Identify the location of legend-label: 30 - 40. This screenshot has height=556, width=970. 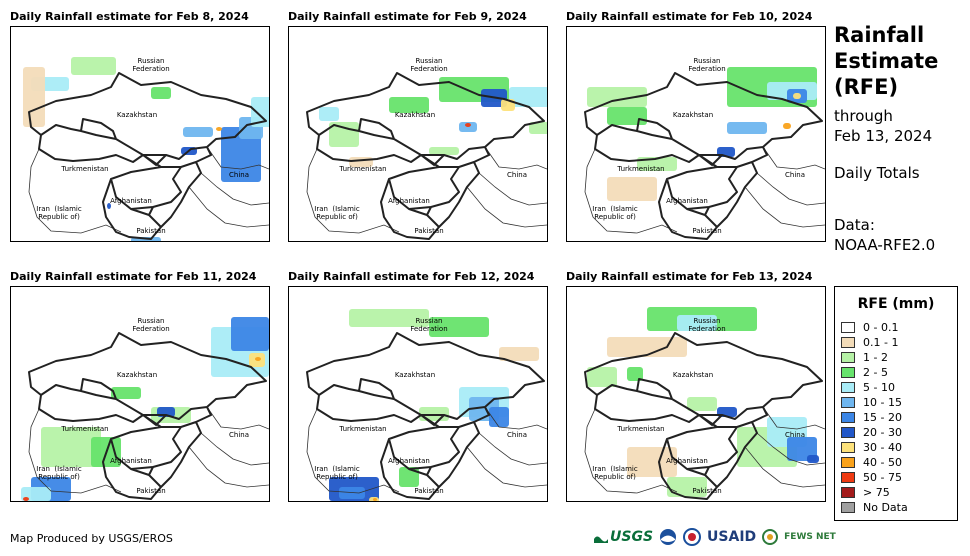
(882, 447).